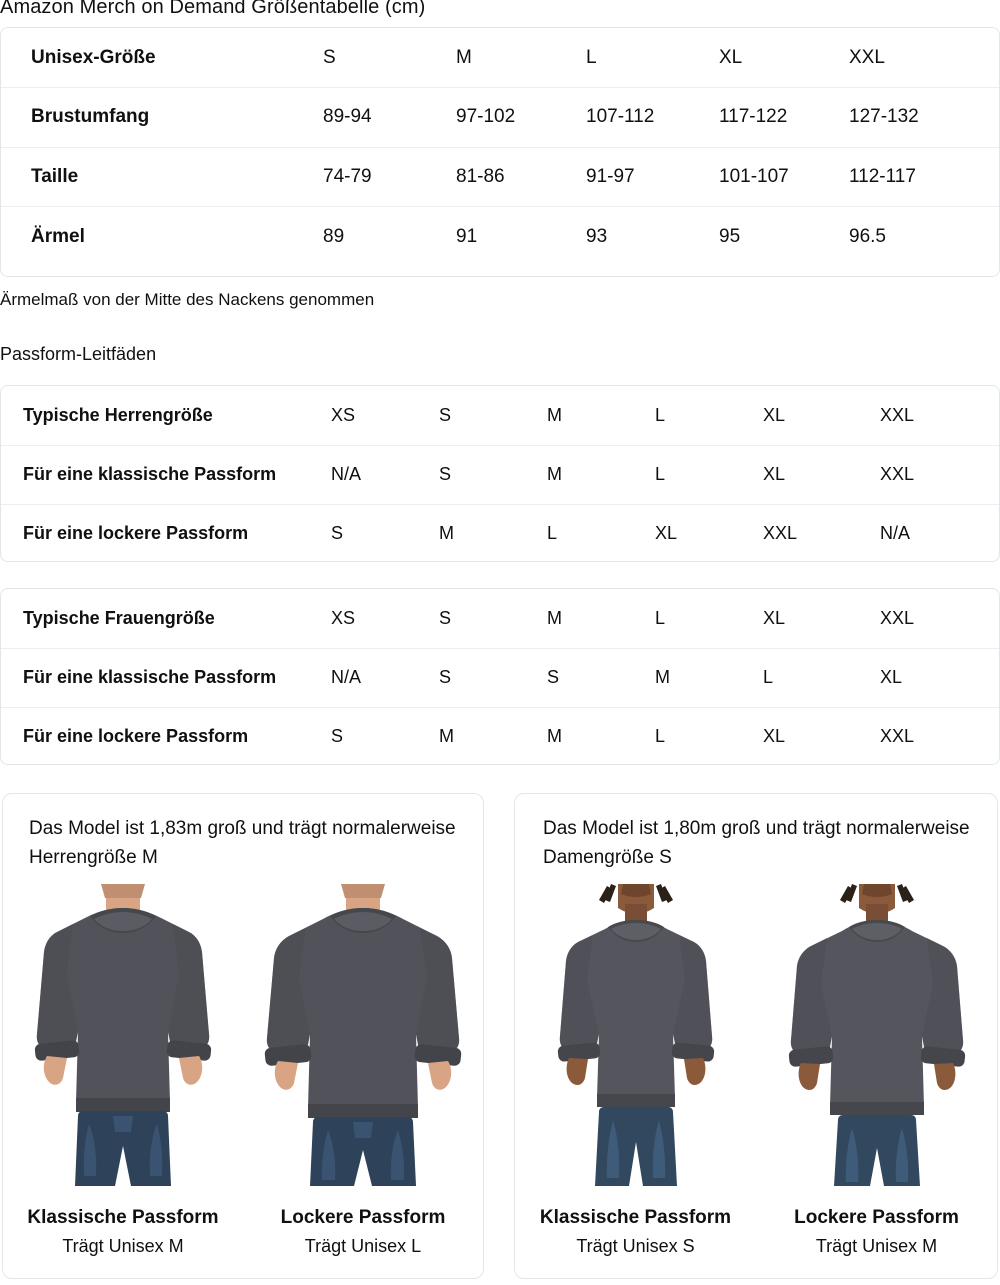 The height and width of the screenshot is (1285, 1000). Describe the element at coordinates (119, 617) in the screenshot. I see `women-fit-row-label-0: Typische Frauengröße` at that location.